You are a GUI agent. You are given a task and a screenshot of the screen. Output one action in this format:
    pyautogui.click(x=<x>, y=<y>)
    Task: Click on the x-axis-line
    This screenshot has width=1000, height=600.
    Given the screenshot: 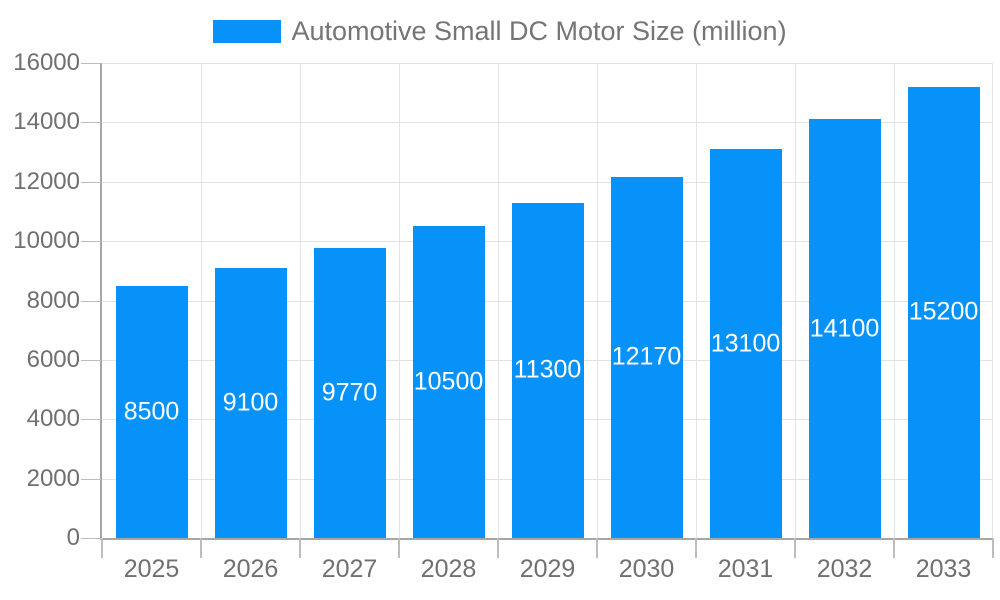 What is the action you would take?
    pyautogui.click(x=546, y=539)
    